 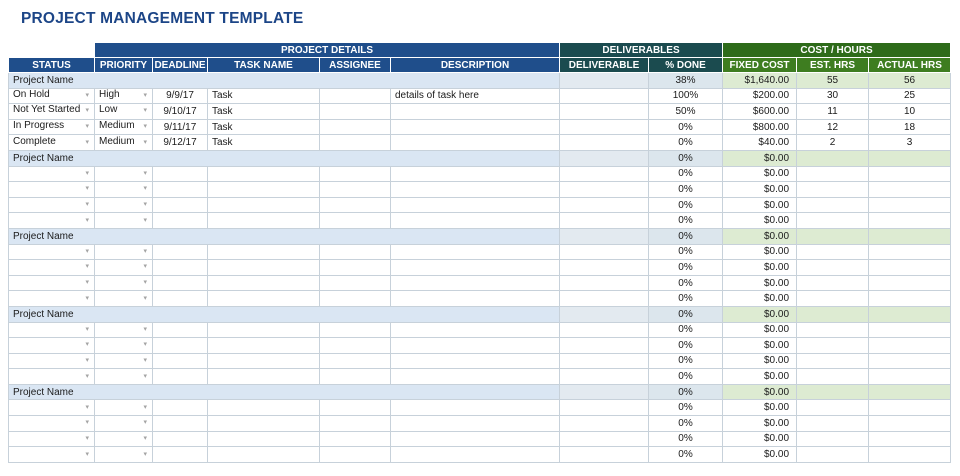 What do you see at coordinates (760, 142) in the screenshot?
I see `fixed-cost-cell: $40.00` at bounding box center [760, 142].